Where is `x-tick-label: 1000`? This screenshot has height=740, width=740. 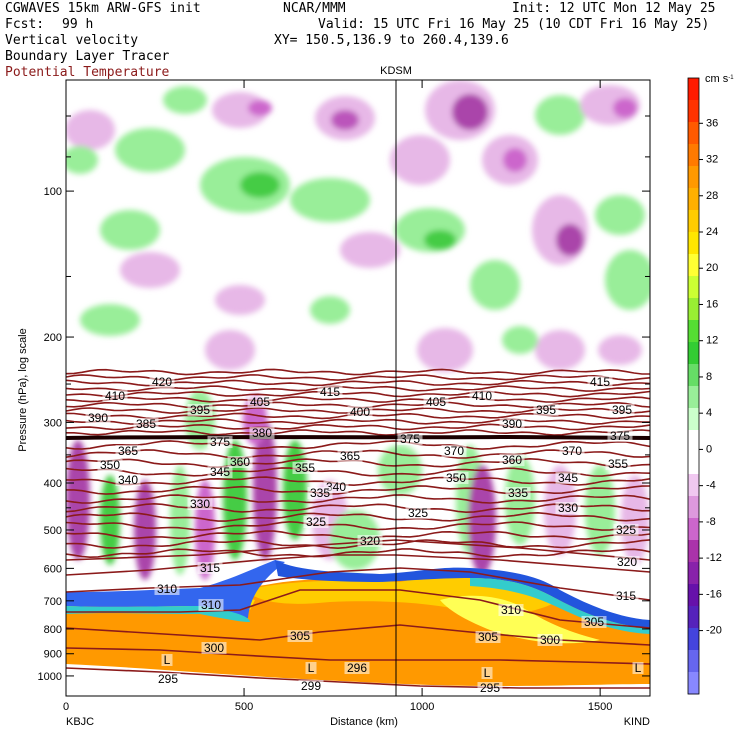 x-tick-label: 1000 is located at coordinates (422, 707).